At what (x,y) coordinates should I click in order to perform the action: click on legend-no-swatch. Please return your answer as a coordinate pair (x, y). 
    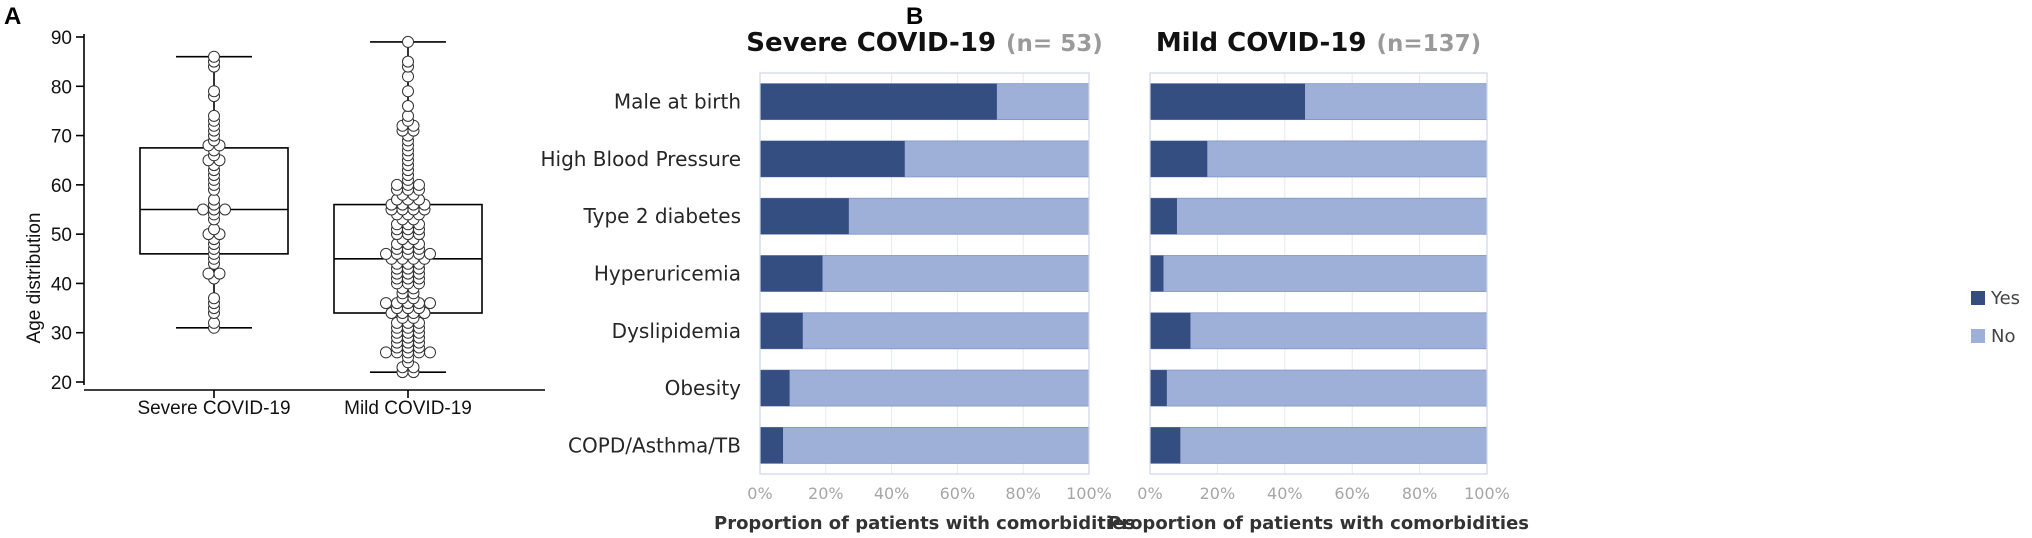
    Looking at the image, I should click on (1978, 336).